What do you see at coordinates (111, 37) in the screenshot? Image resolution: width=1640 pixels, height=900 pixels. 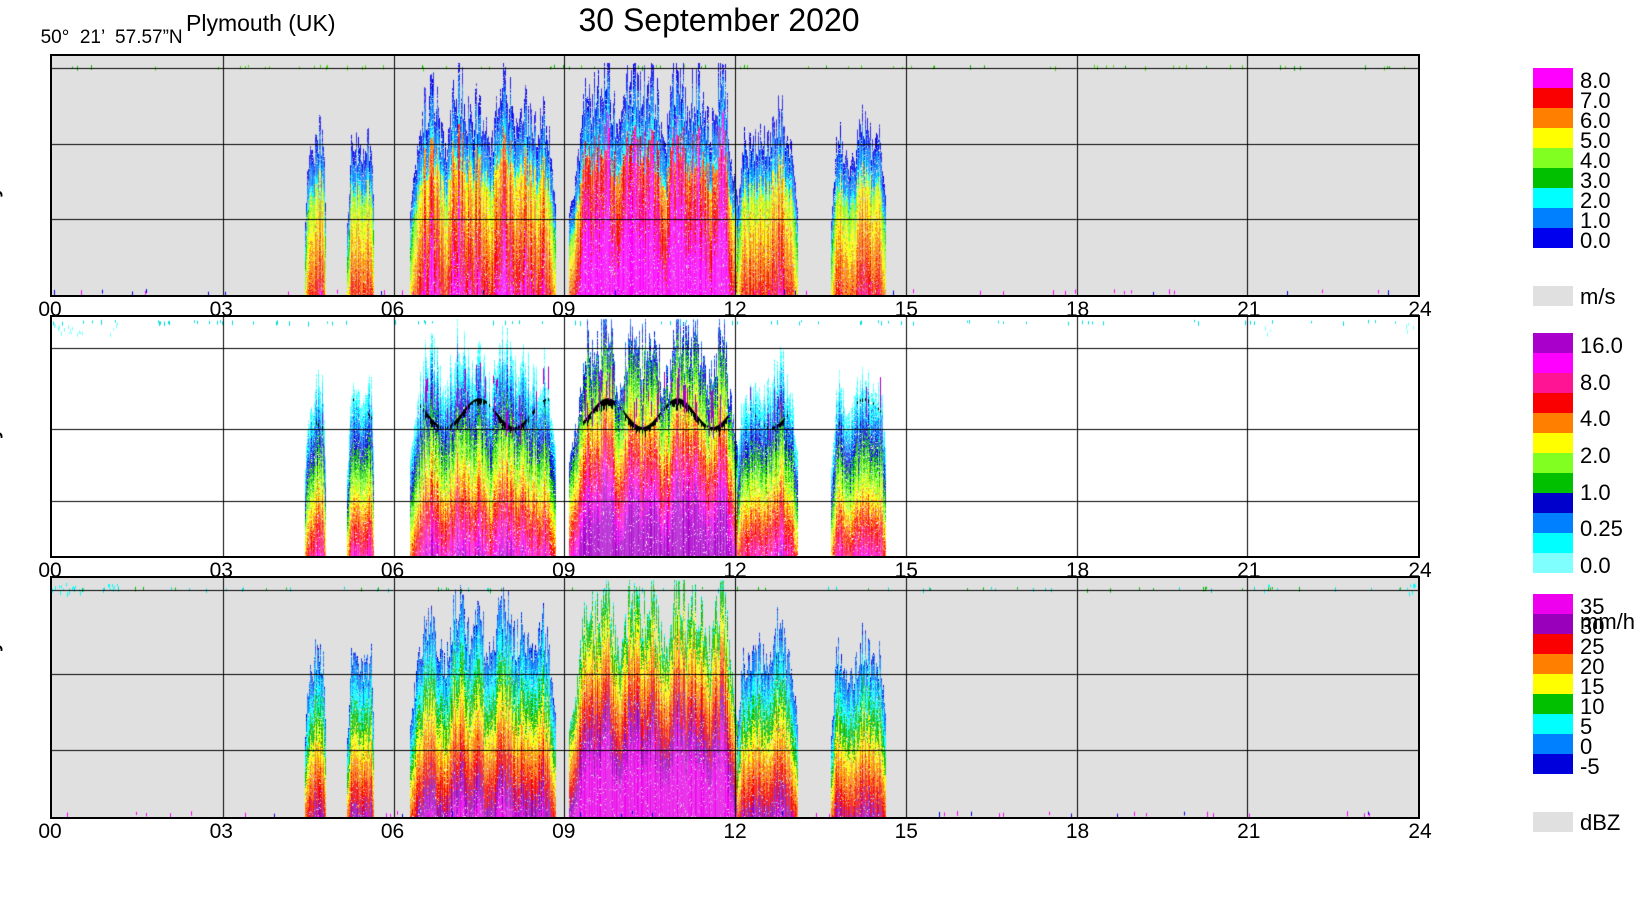 I see `latitude-text: 50° 21’ 57.57”N` at bounding box center [111, 37].